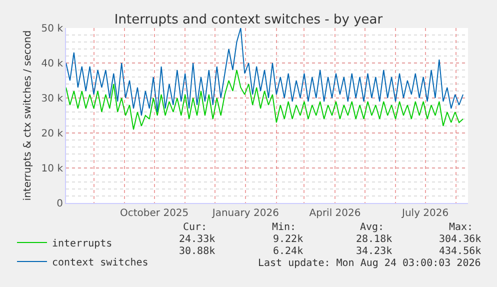 The width and height of the screenshot is (497, 287). I want to click on legend-label: interrupts, so click(82, 244).